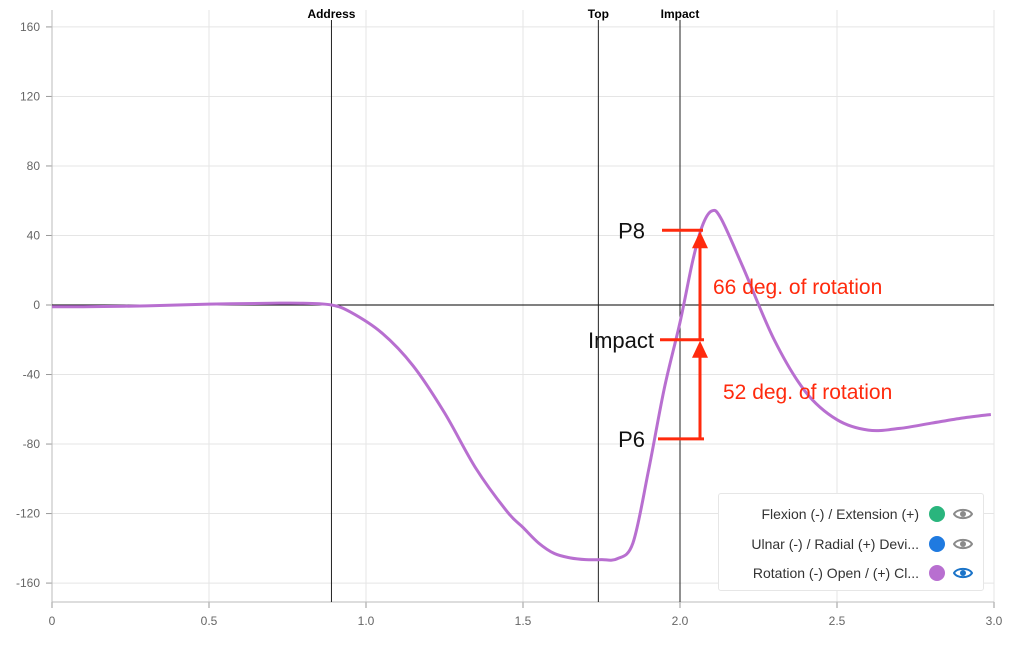 The width and height of the screenshot is (1024, 653). I want to click on y-tick-label: 40, so click(34, 235).